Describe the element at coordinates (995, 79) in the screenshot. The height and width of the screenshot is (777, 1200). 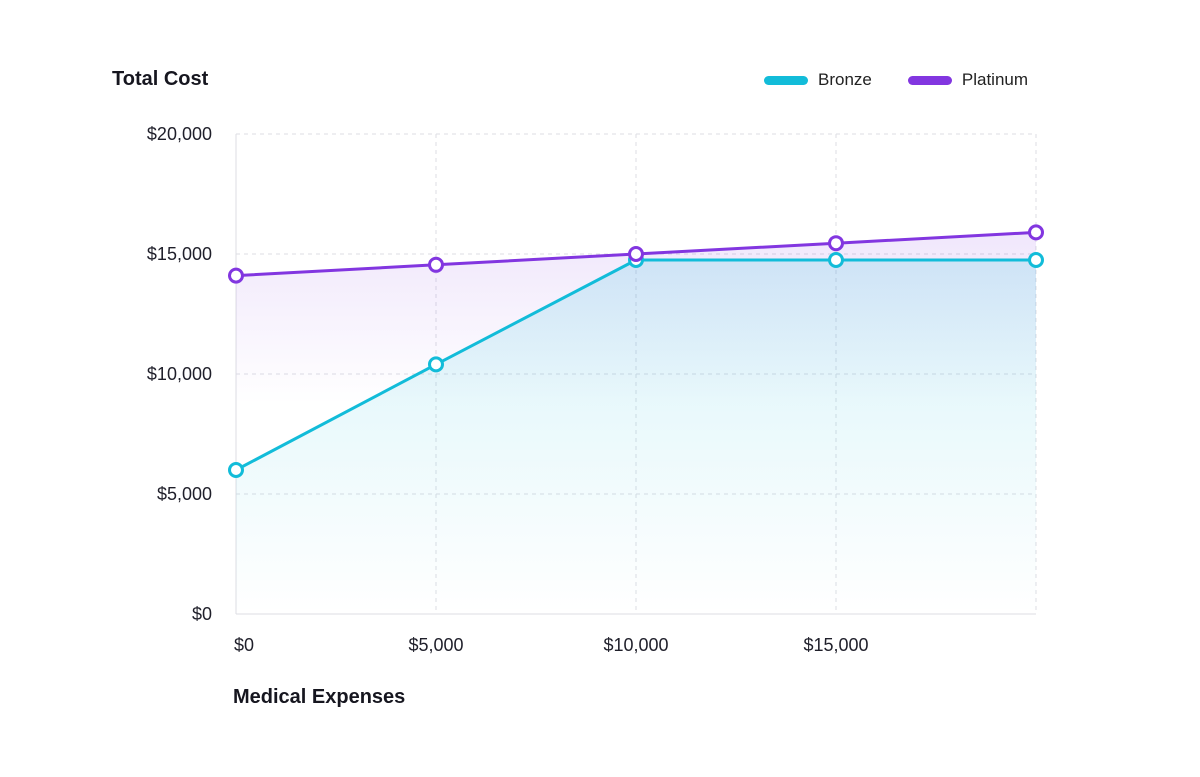
I see `legend-label-platinum: Platinum` at that location.